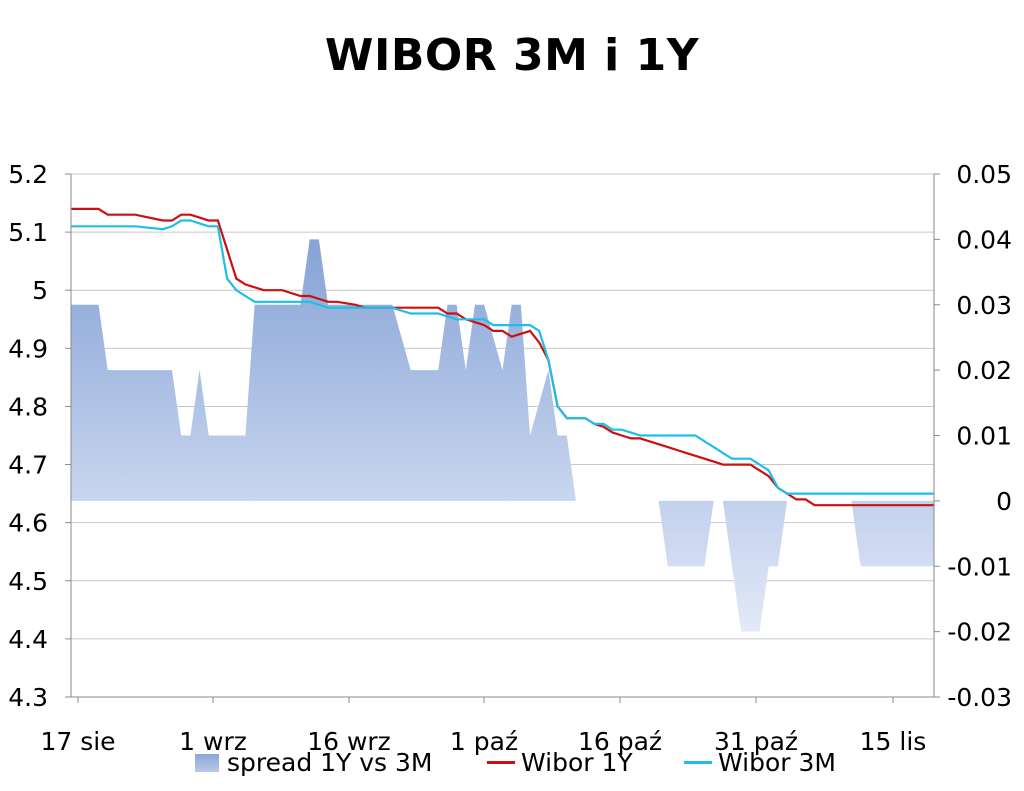 This screenshot has height=791, width=1024. I want to click on left-tick-label: 4.8, so click(28, 406).